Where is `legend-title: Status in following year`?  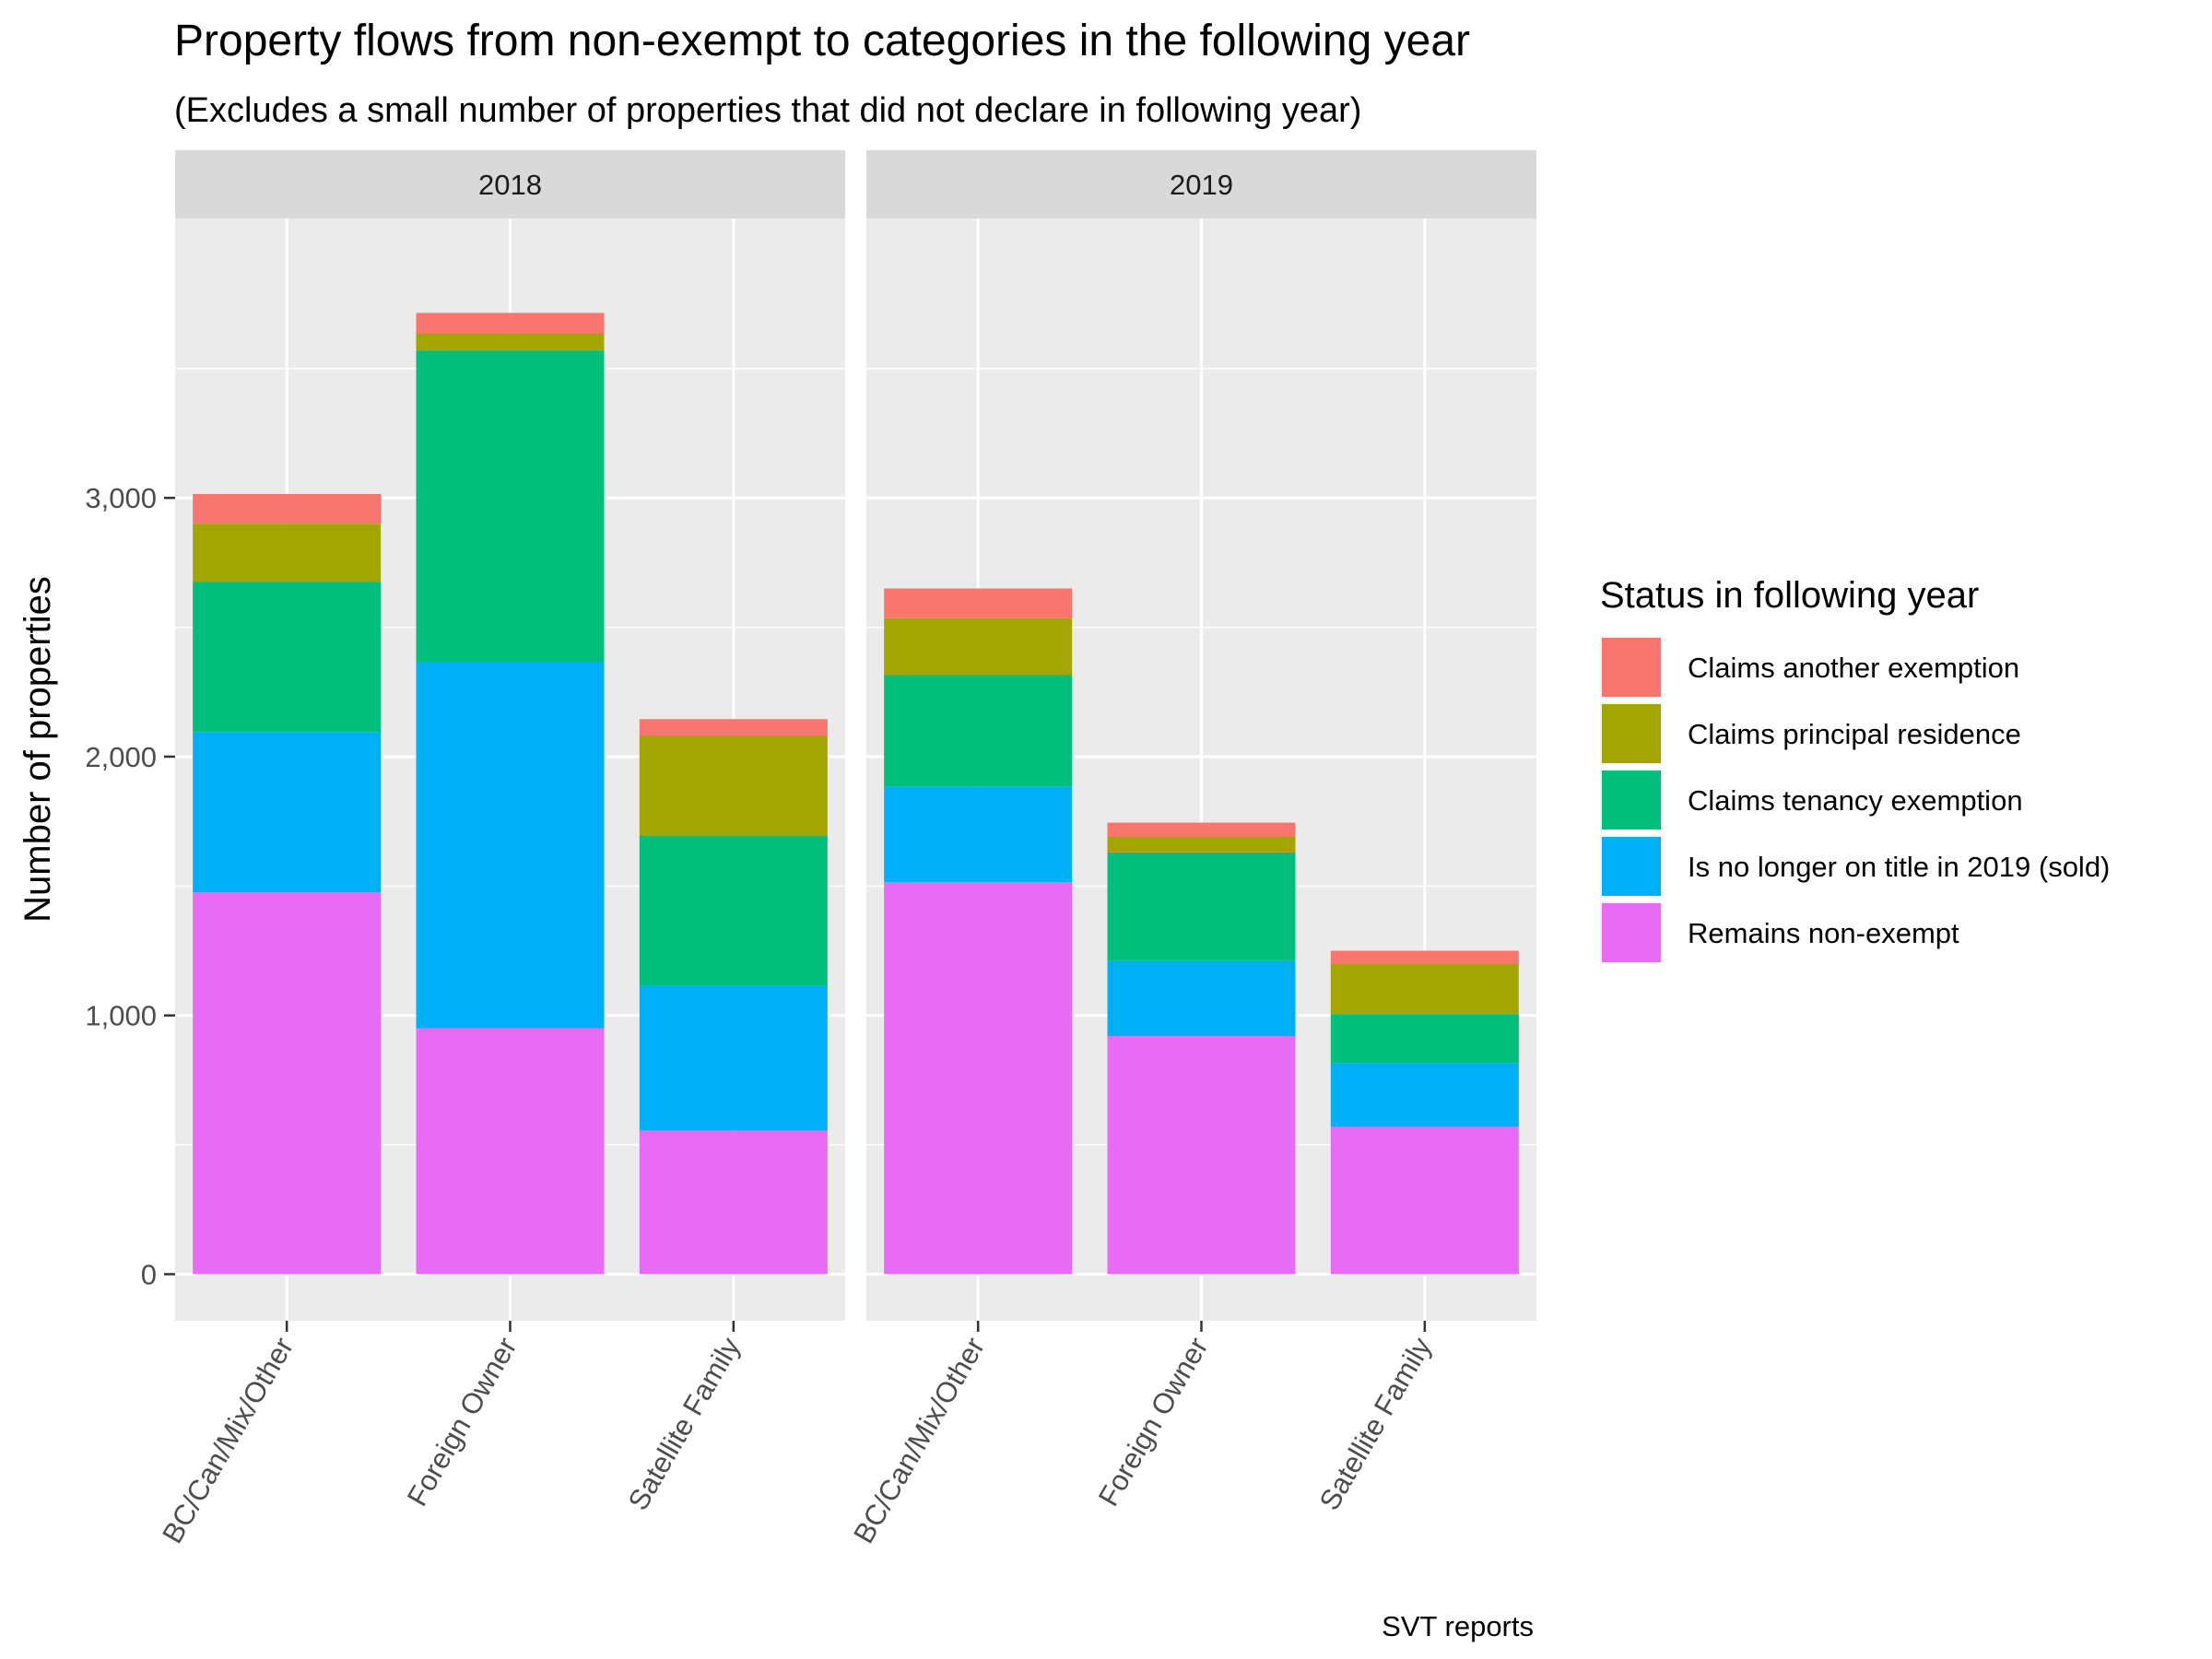
legend-title: Status in following year is located at coordinates (1789, 595).